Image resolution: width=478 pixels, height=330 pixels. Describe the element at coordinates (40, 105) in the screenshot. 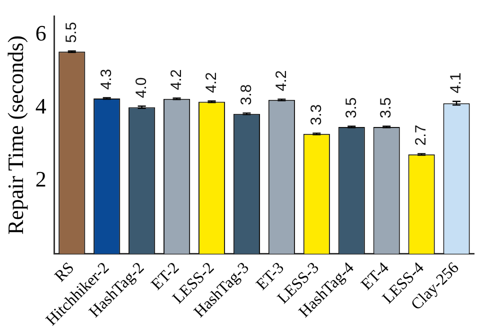

I see `y-tick-label: 4` at that location.